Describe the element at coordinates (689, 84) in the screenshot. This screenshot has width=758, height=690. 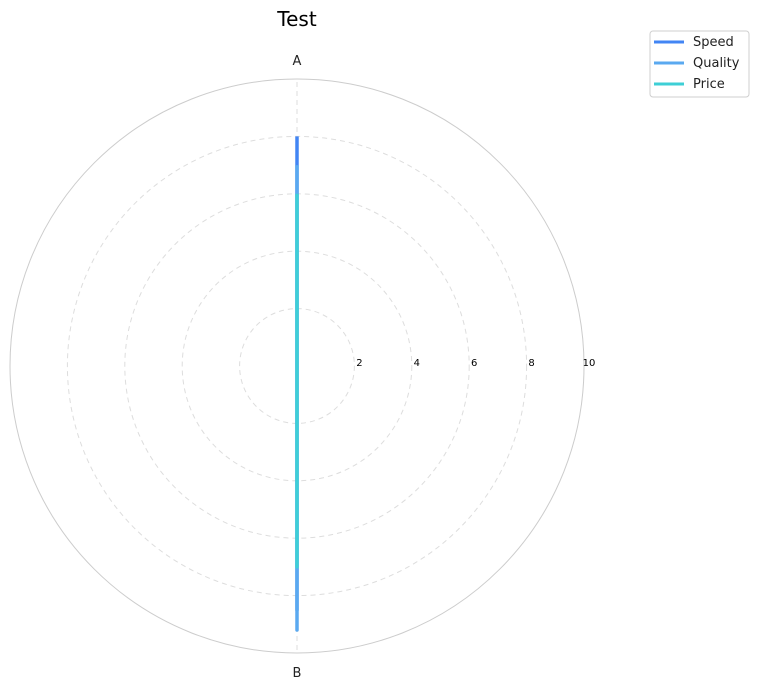
I see `legend-item-price: Price` at that location.